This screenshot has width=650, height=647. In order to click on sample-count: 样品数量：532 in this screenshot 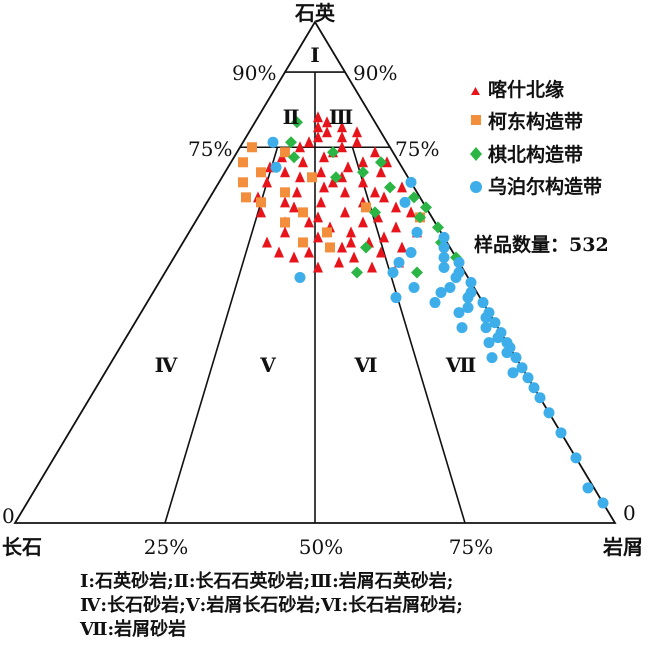, I will do `click(541, 244)`.